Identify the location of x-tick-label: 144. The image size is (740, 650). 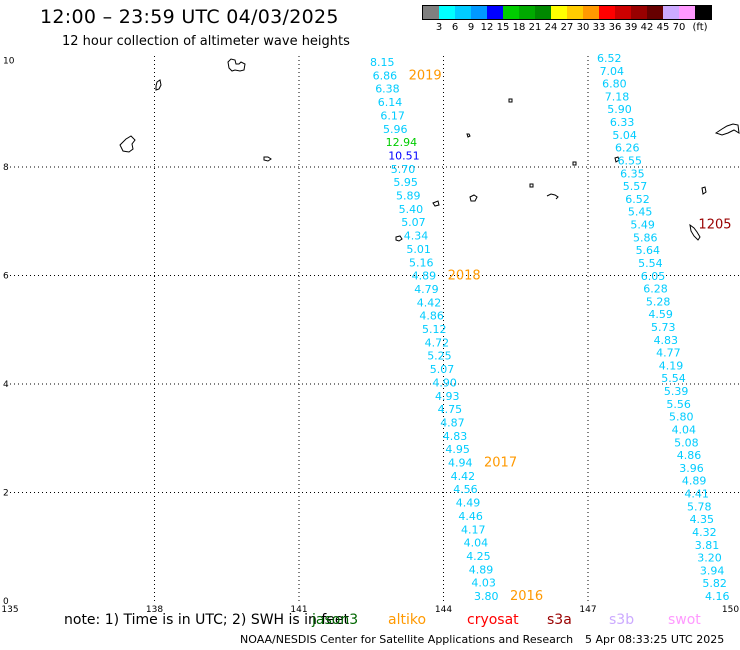
(443, 610).